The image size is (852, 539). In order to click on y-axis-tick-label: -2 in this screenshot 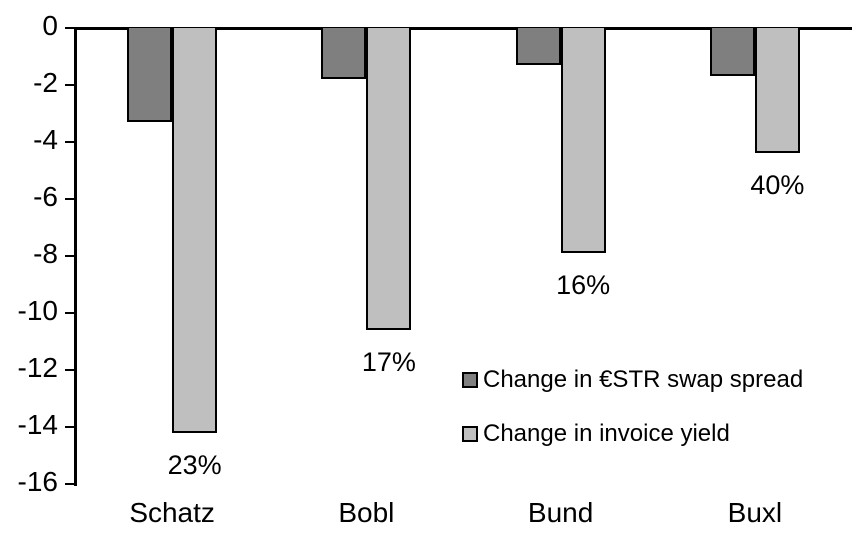, I will do `click(45, 82)`.